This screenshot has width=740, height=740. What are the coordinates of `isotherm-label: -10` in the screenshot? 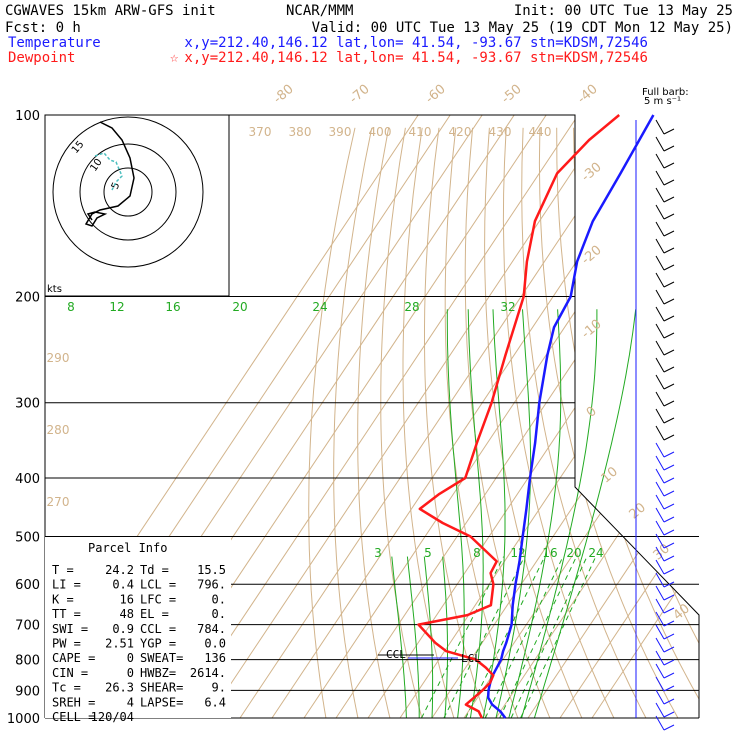 It's located at (592, 329).